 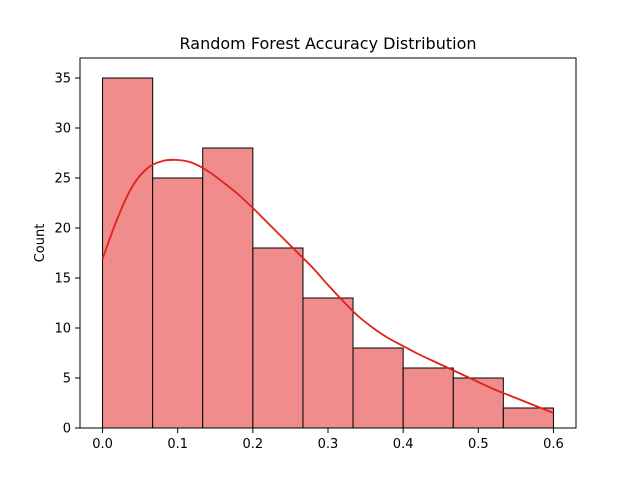 I want to click on x-axis: 0.0 0.1 0.2 0.3 0.4 0.5 0.6, so click(x=328, y=440).